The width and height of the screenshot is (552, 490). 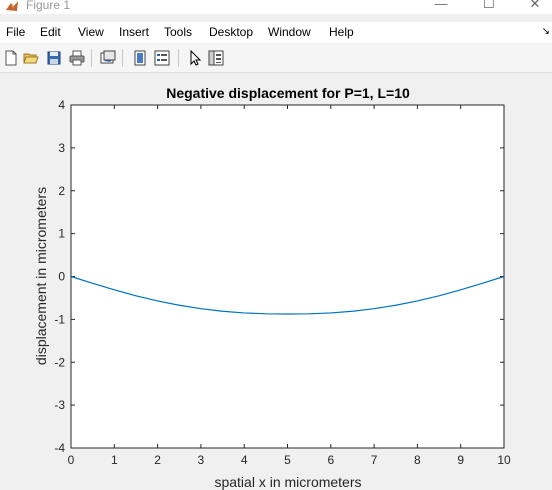 I want to click on minimize-button: —, so click(x=441, y=5).